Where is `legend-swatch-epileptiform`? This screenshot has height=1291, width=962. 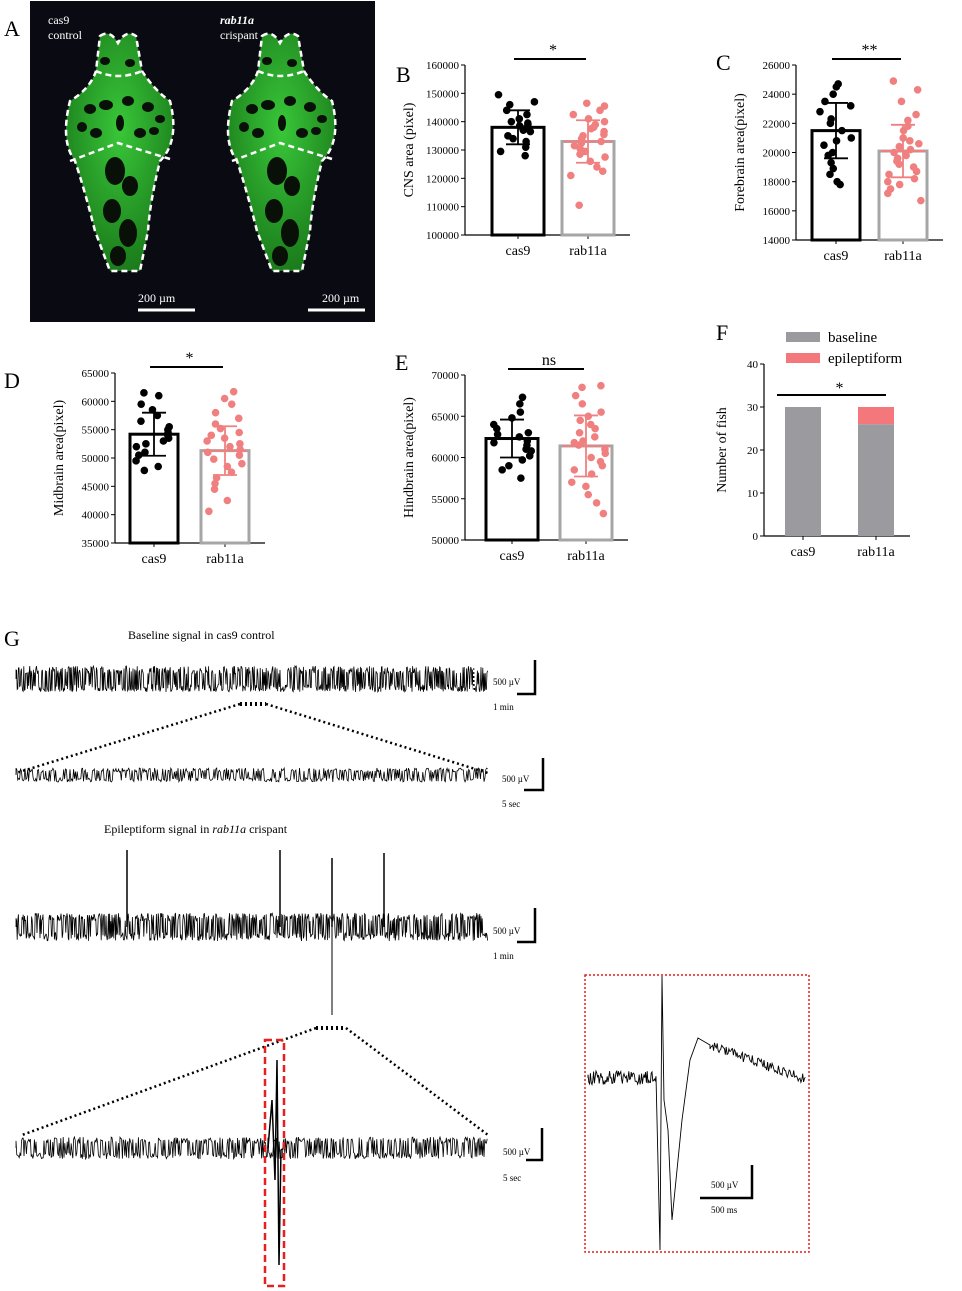
legend-swatch-epileptiform is located at coordinates (803, 358).